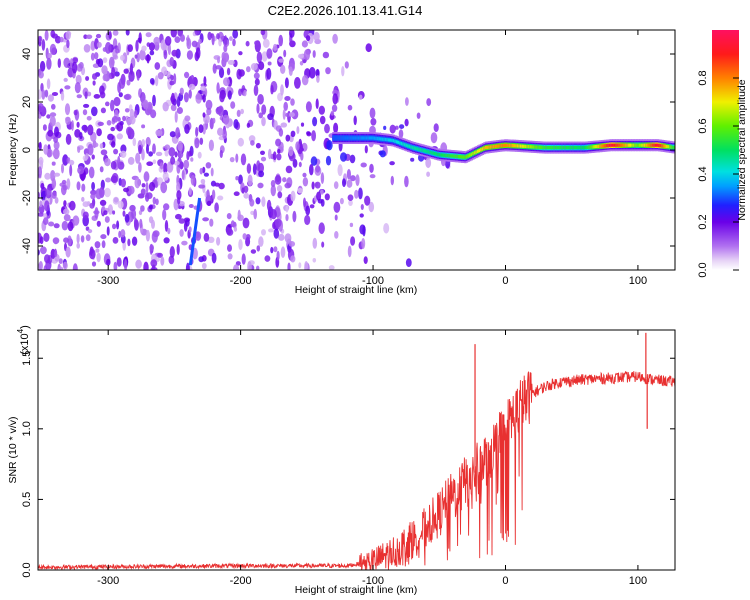  What do you see at coordinates (373, 581) in the screenshot?
I see `x-tick-label: -100` at bounding box center [373, 581].